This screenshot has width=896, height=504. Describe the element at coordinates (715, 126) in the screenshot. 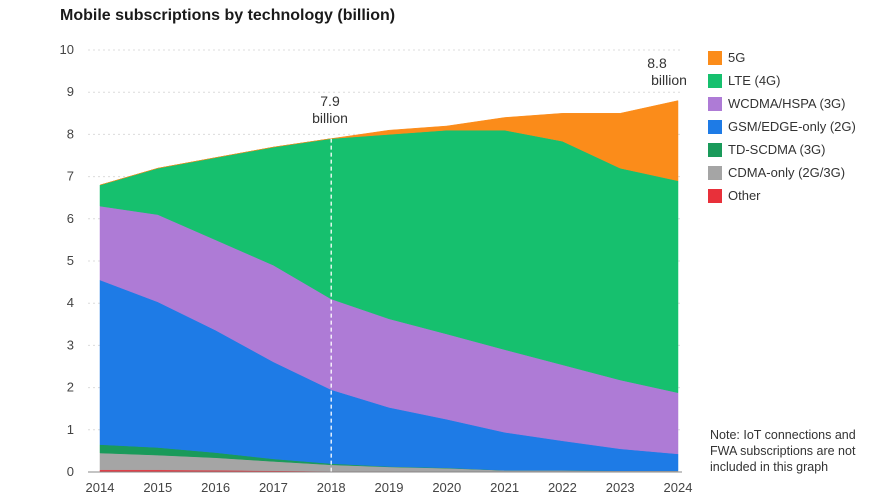

I see `legend-swatch-gsm-edge-only-2g` at that location.